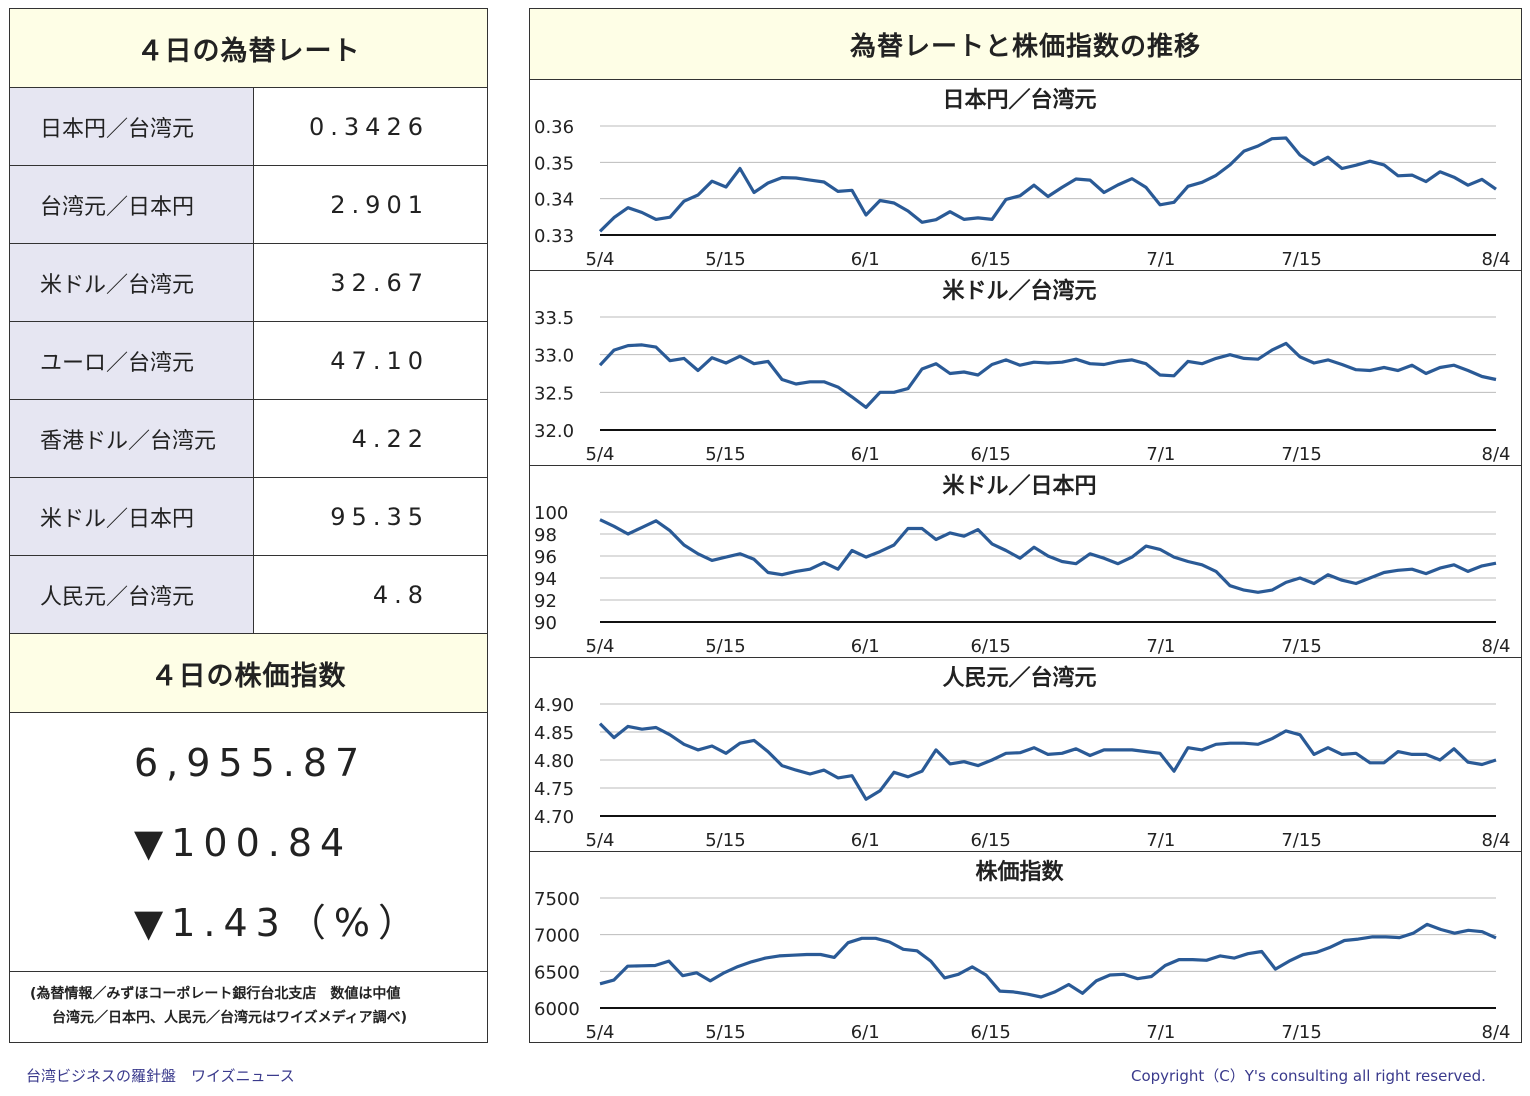  What do you see at coordinates (1019, 872) in the screenshot?
I see `chart-title: 株価指数` at bounding box center [1019, 872].